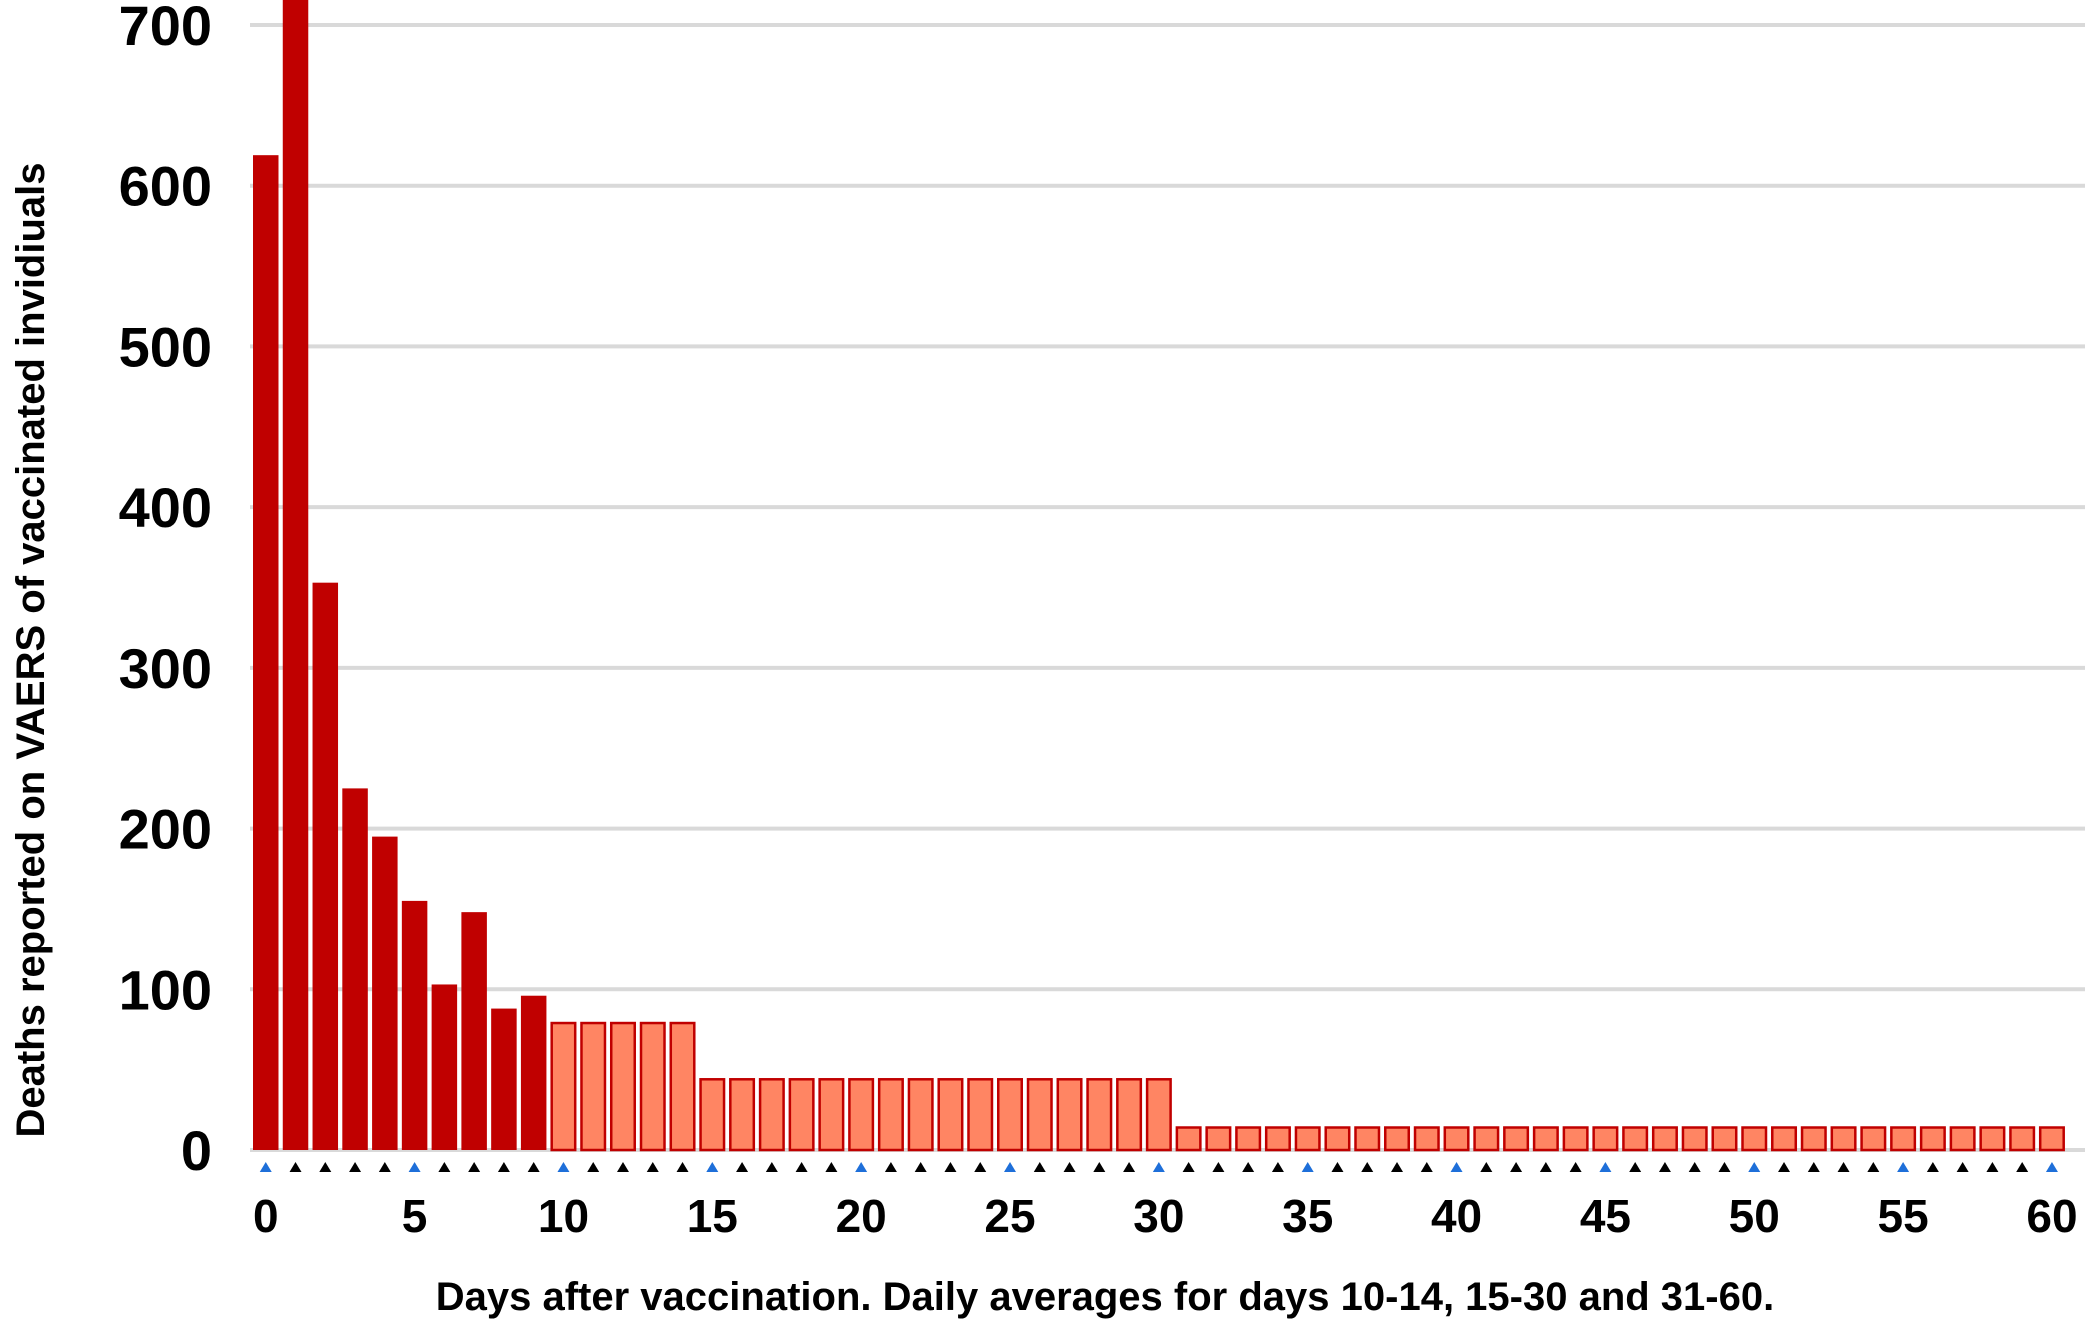  What do you see at coordinates (2051, 1216) in the screenshot?
I see `x-tick-label-60: 60` at bounding box center [2051, 1216].